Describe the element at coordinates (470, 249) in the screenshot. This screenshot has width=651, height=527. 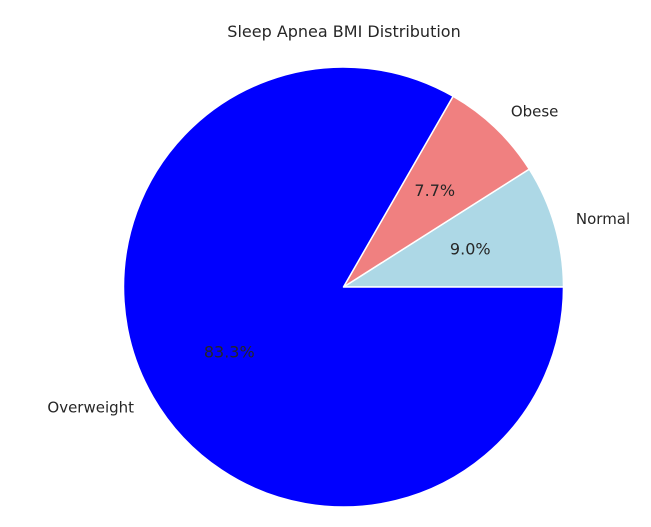
I see `slice-percent-normal: 9.0%` at that location.